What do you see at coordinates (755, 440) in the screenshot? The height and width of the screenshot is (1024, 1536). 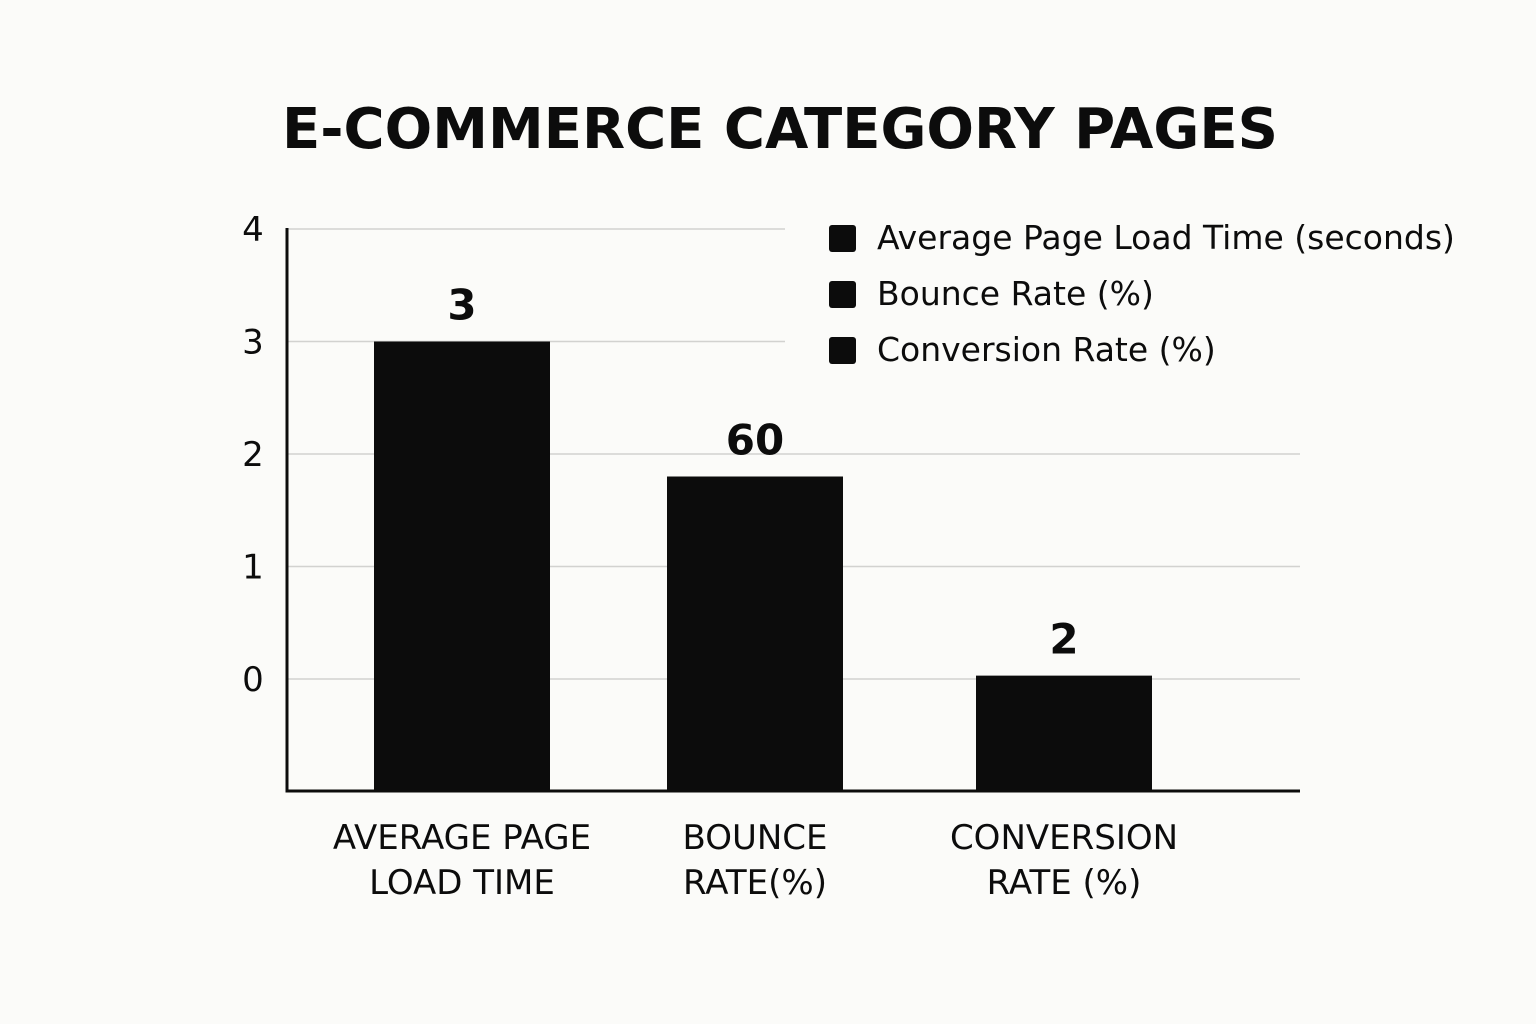 I see `bar-value-label: 60` at bounding box center [755, 440].